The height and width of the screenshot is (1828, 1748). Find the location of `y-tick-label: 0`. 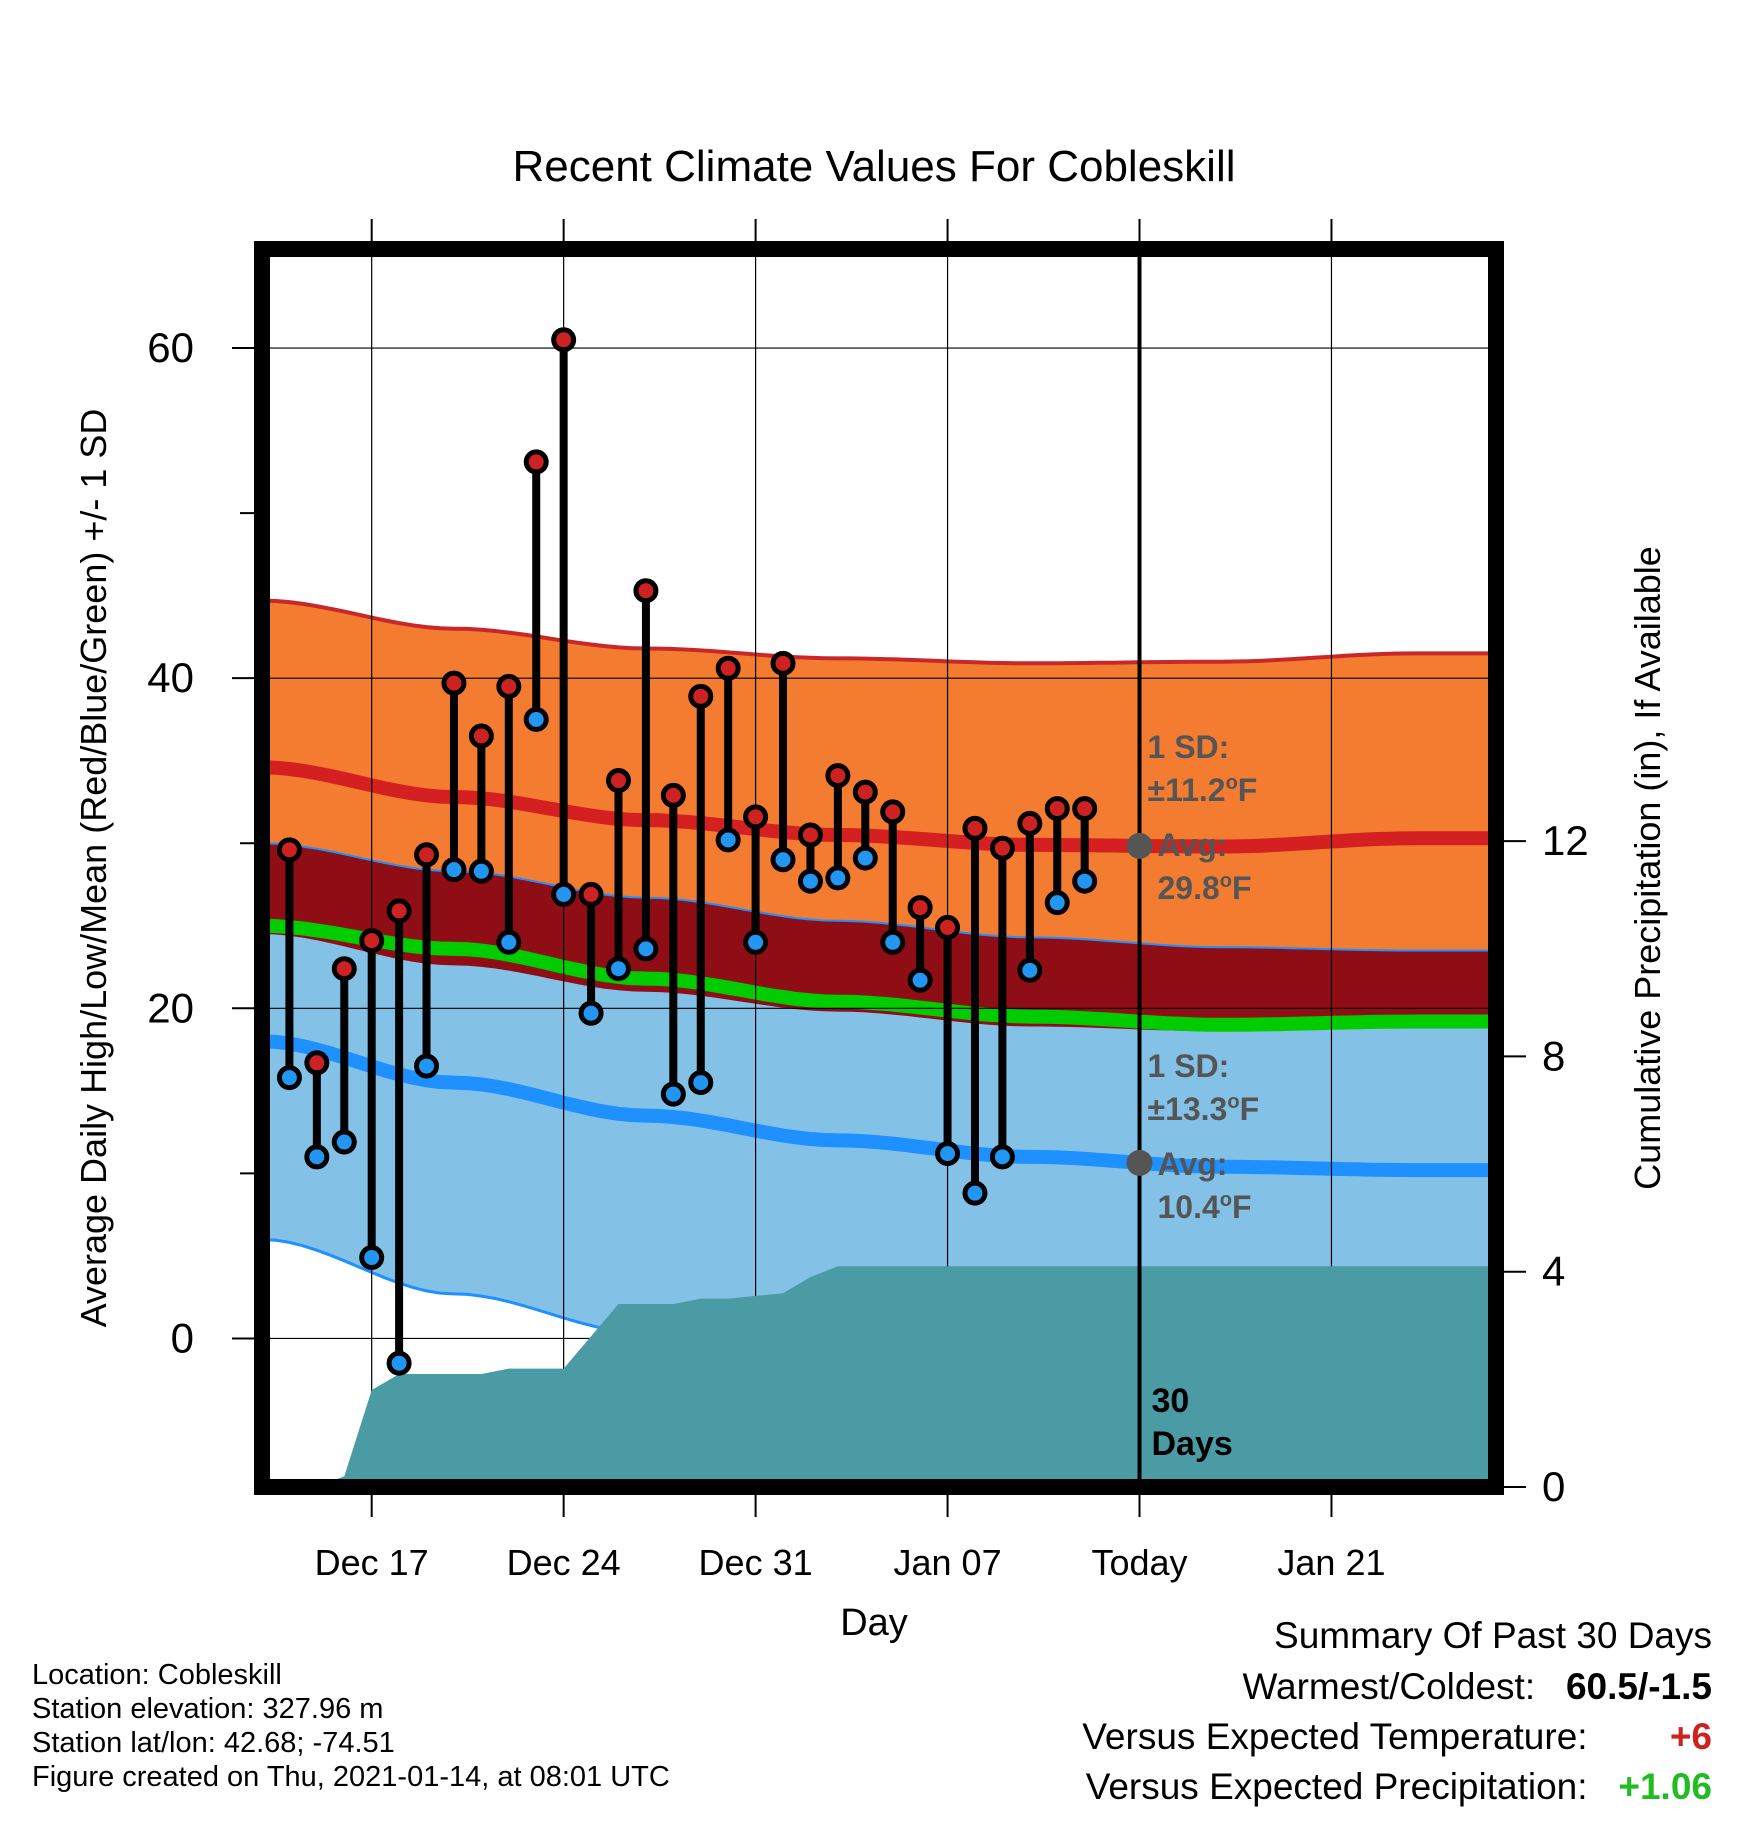

y-tick-label: 0 is located at coordinates (182, 1337).